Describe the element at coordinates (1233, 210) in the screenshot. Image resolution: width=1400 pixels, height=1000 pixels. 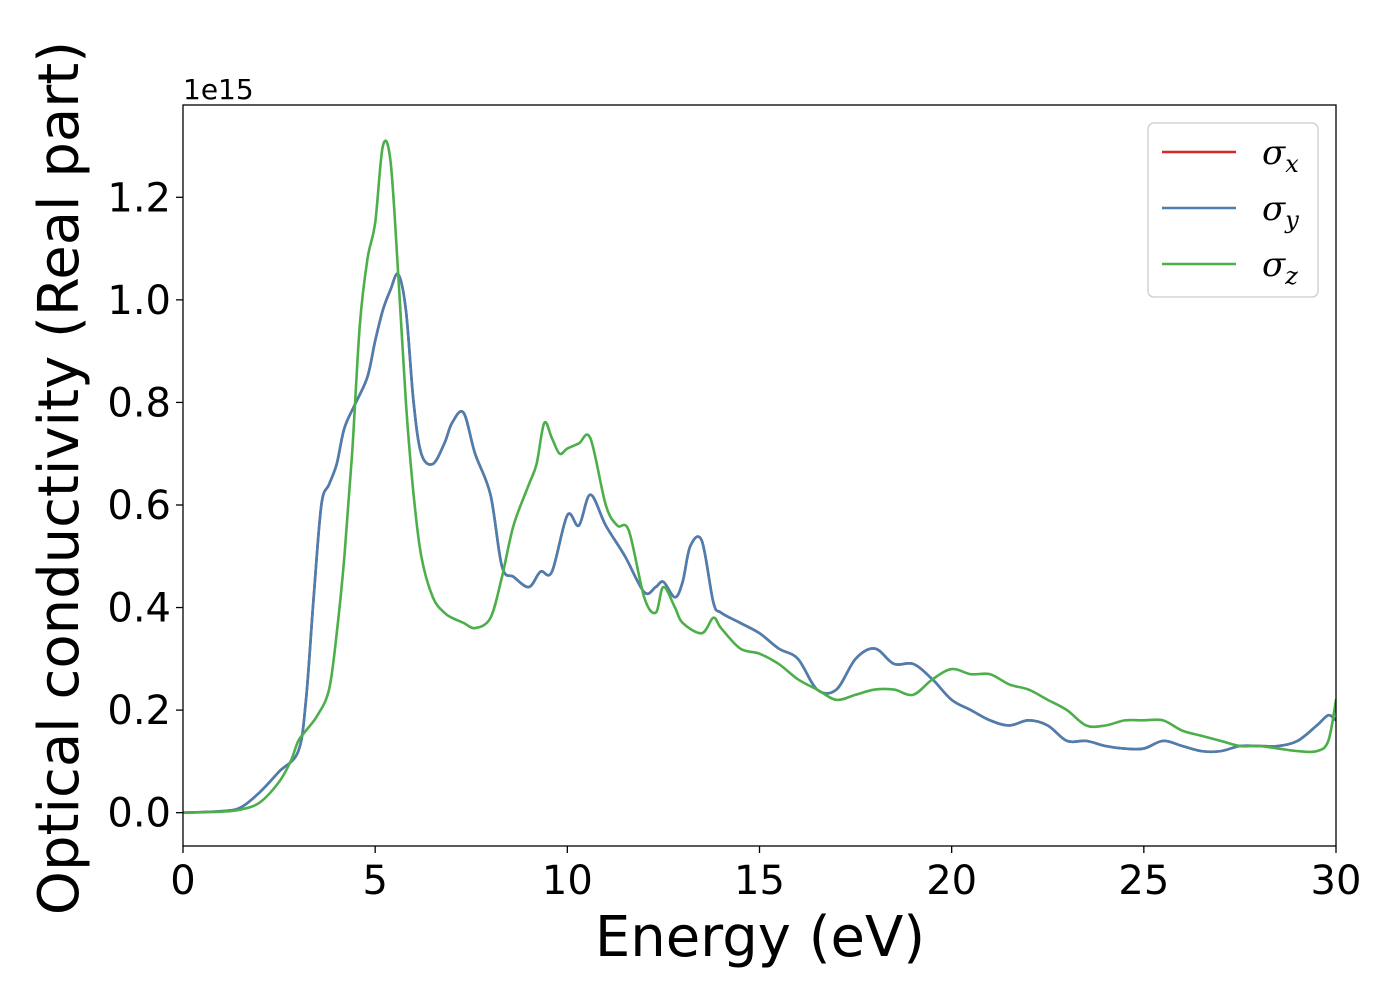
I see `legend-frame` at that location.